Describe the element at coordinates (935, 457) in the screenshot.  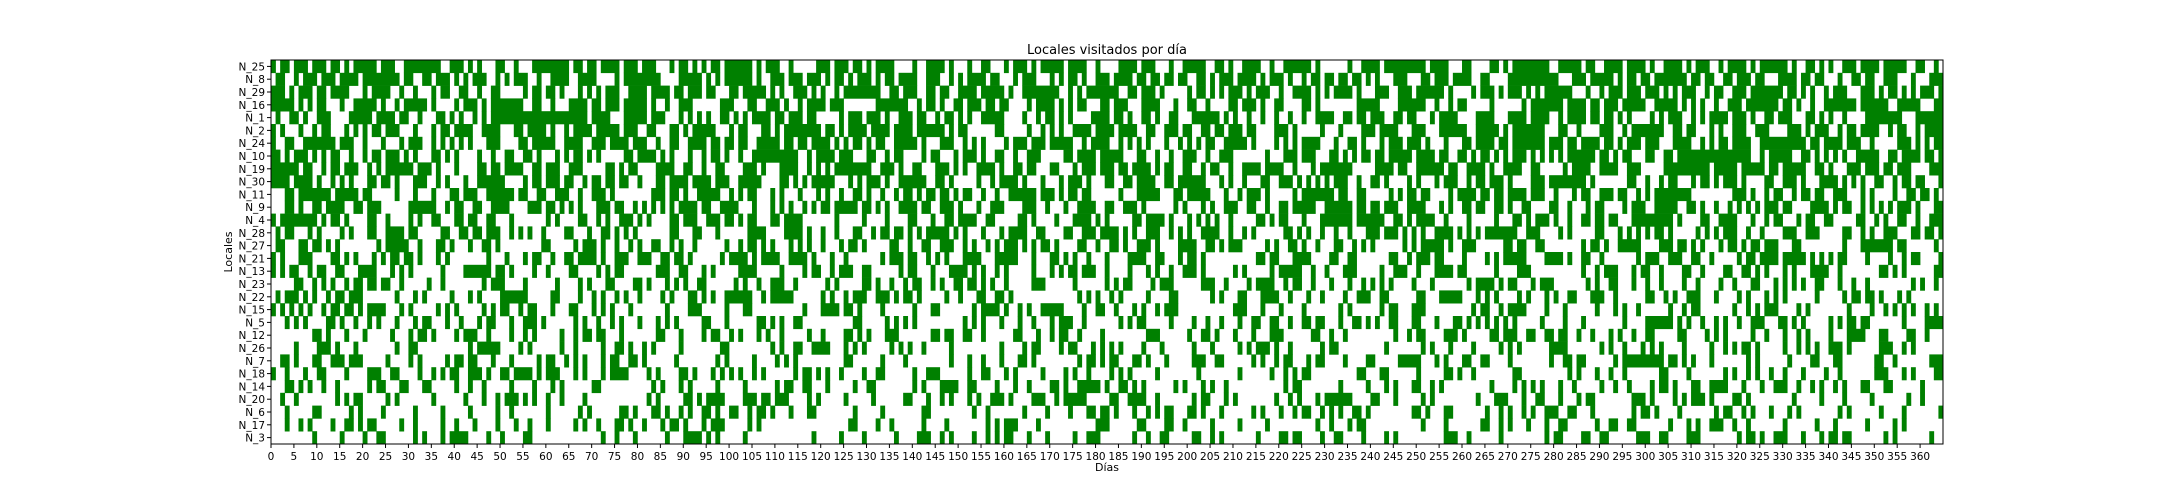
I see `x-tick-label: 145` at that location.